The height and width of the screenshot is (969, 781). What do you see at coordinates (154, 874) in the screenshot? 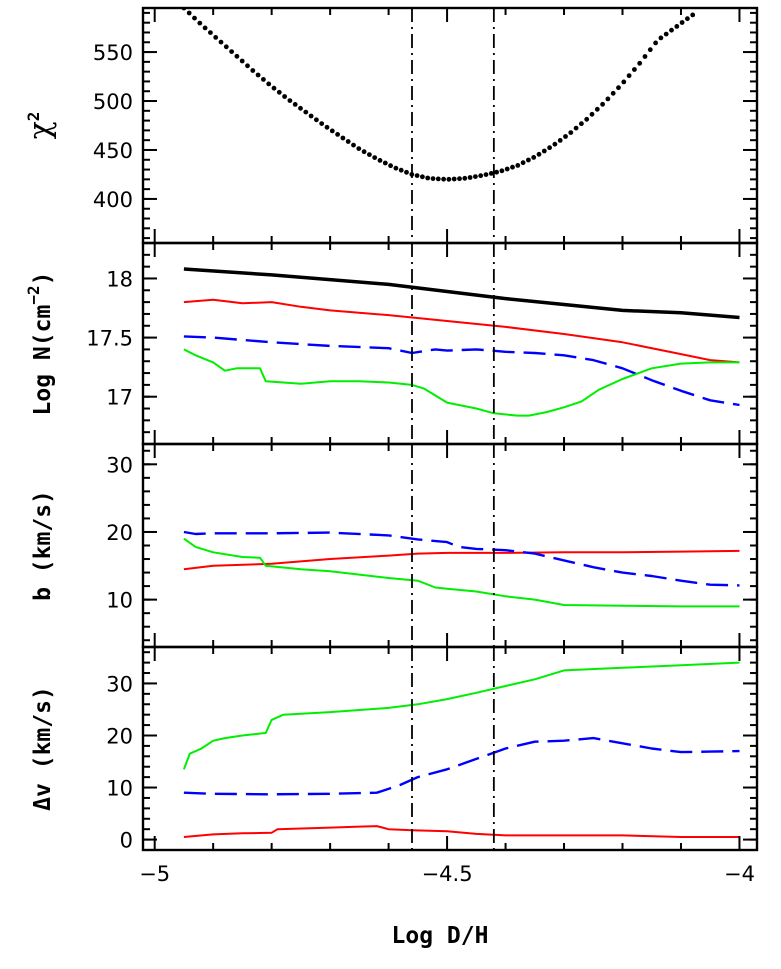
I see `x-tick-label: −5` at bounding box center [154, 874].